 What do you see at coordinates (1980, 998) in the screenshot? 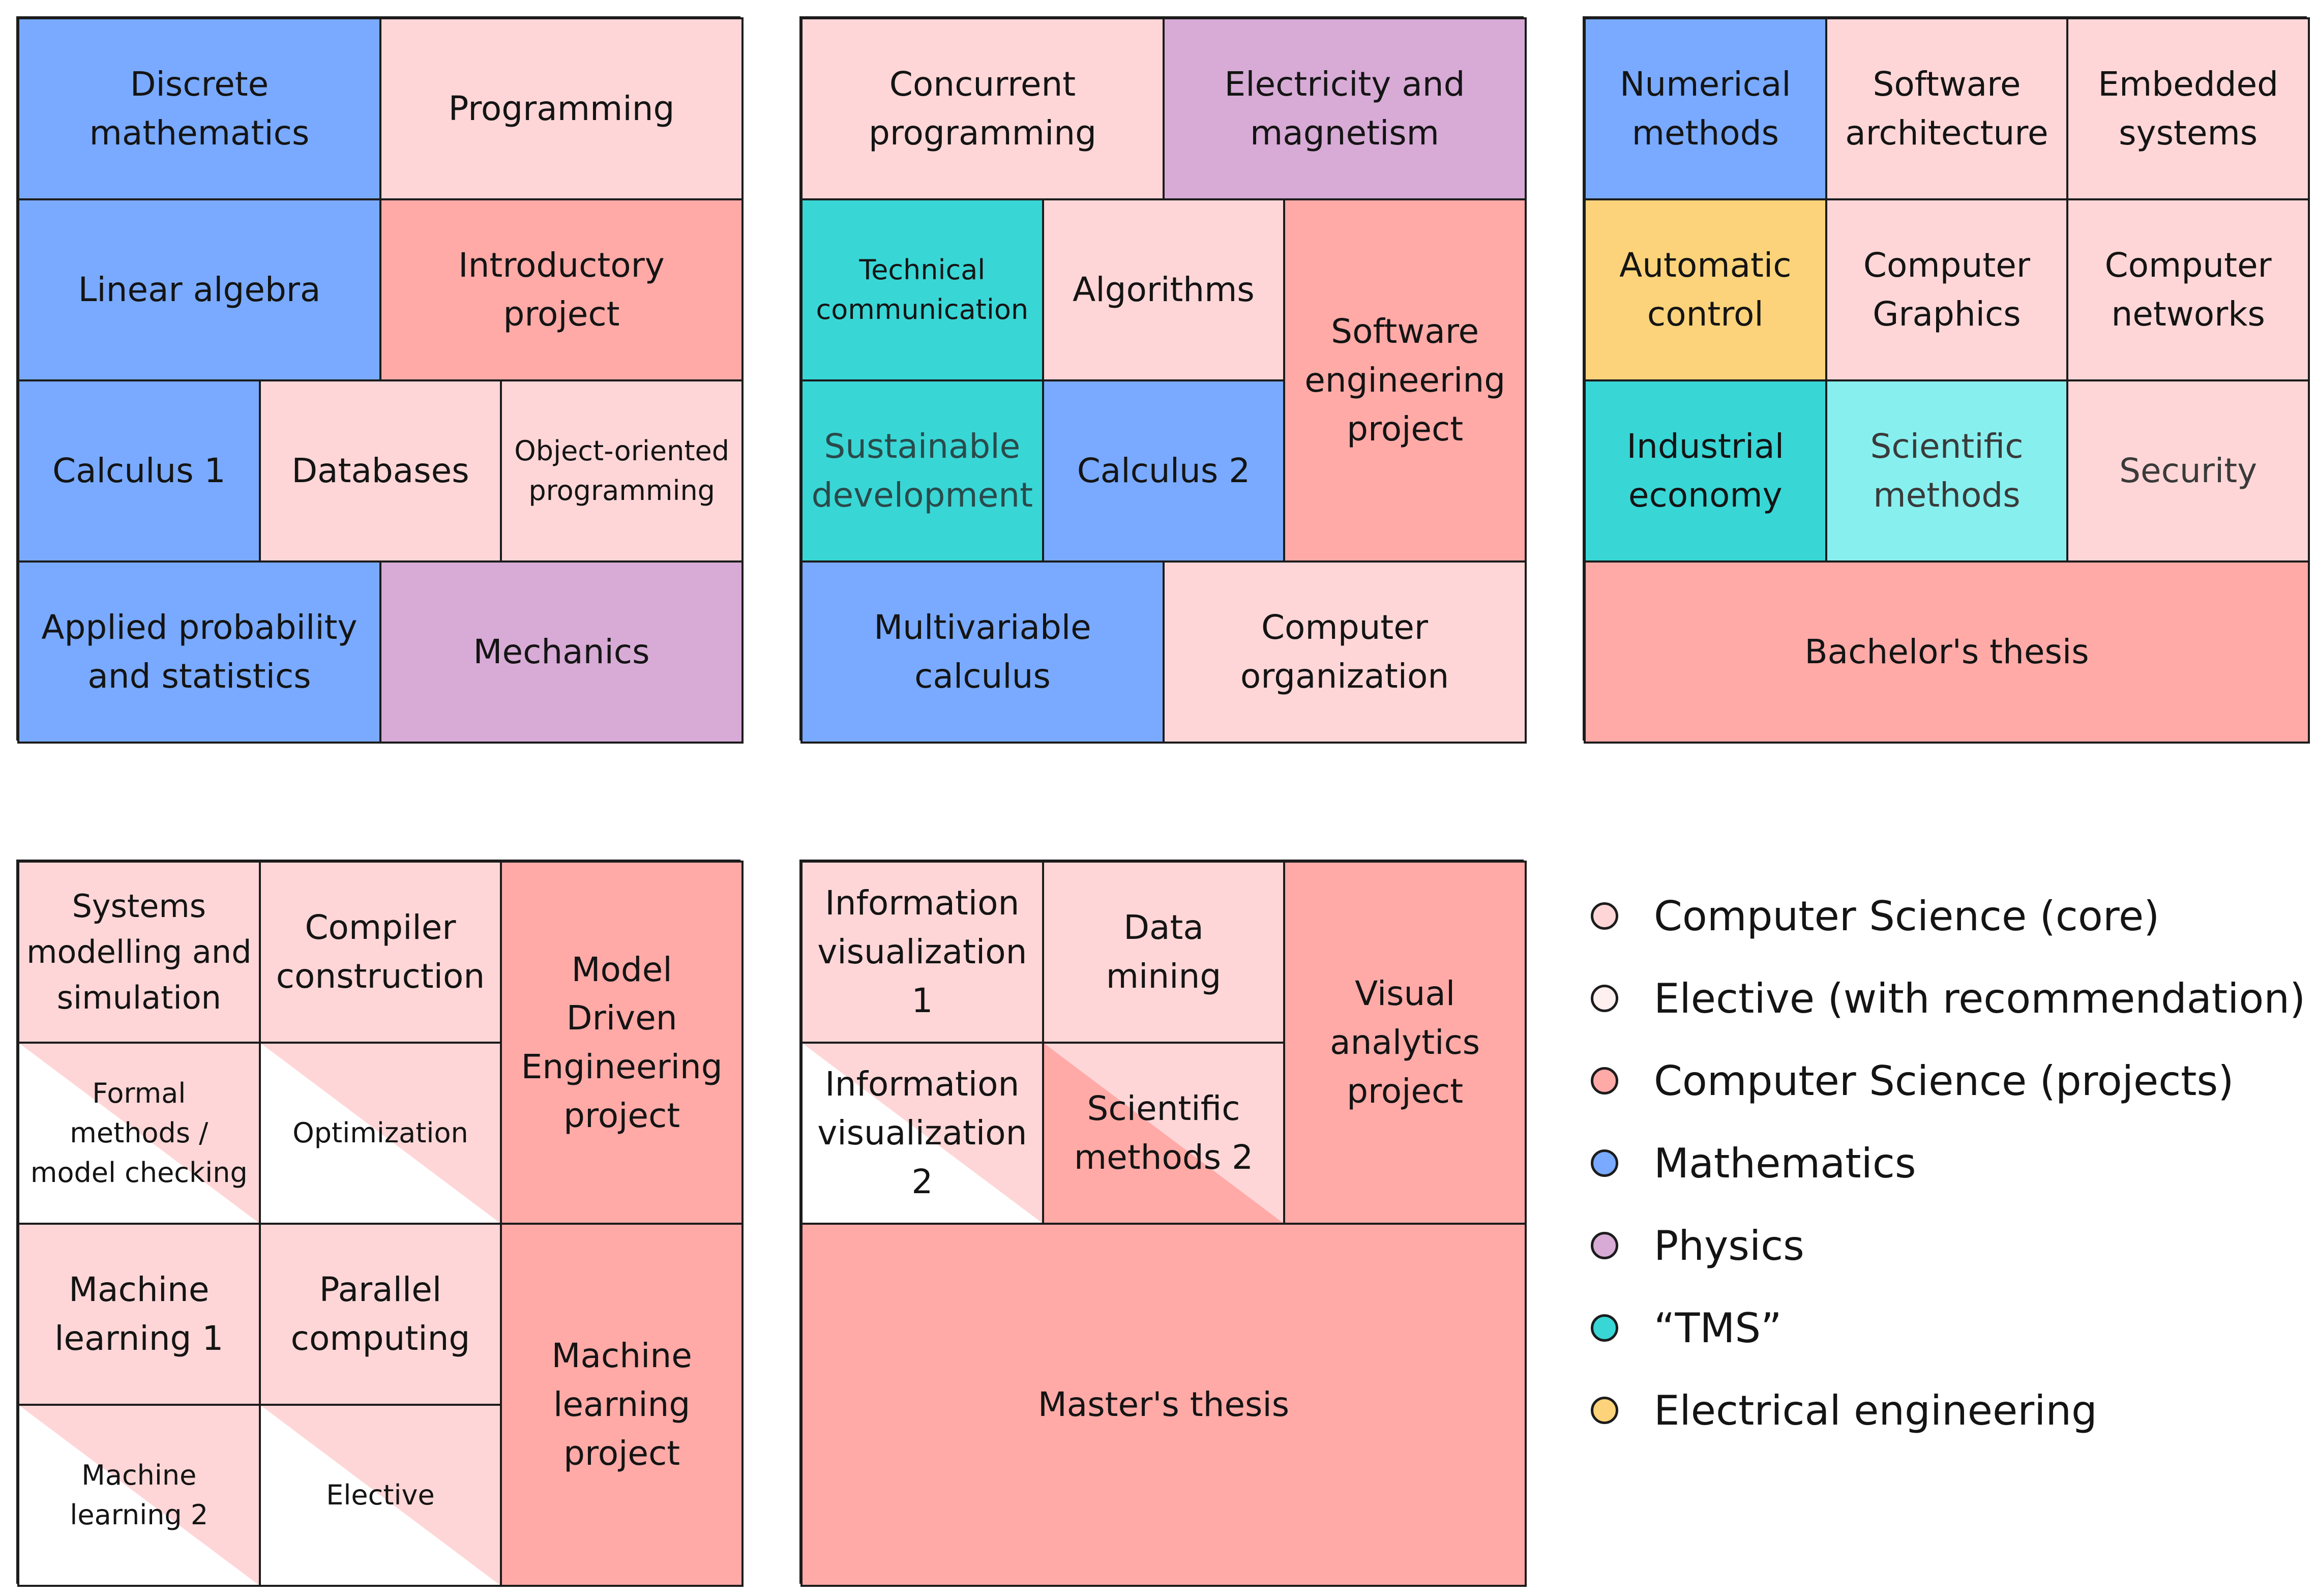
I see `legend-label: Elective (with recommendation)` at bounding box center [1980, 998].